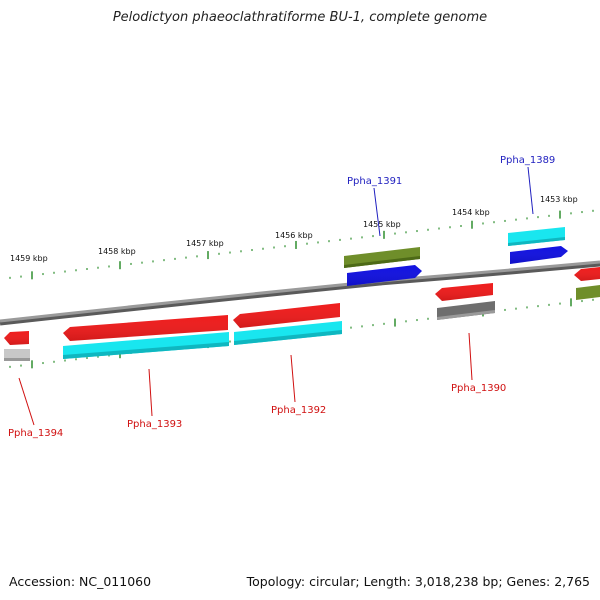 Image resolution: width=600 pixels, height=600 pixels. Describe the element at coordinates (466, 315) in the screenshot. I see `gene-ppha-1390-gray-bar-edge` at that location.